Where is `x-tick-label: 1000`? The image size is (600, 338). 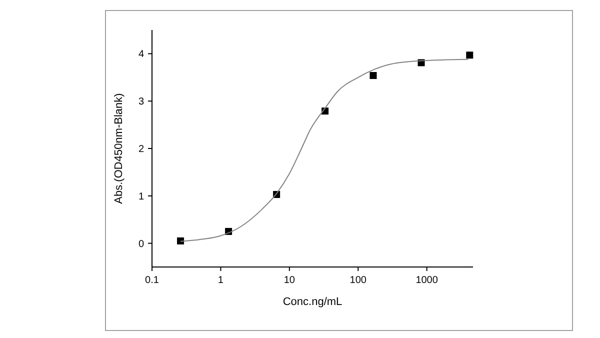
x-tick-label: 1000 is located at coordinates (427, 280).